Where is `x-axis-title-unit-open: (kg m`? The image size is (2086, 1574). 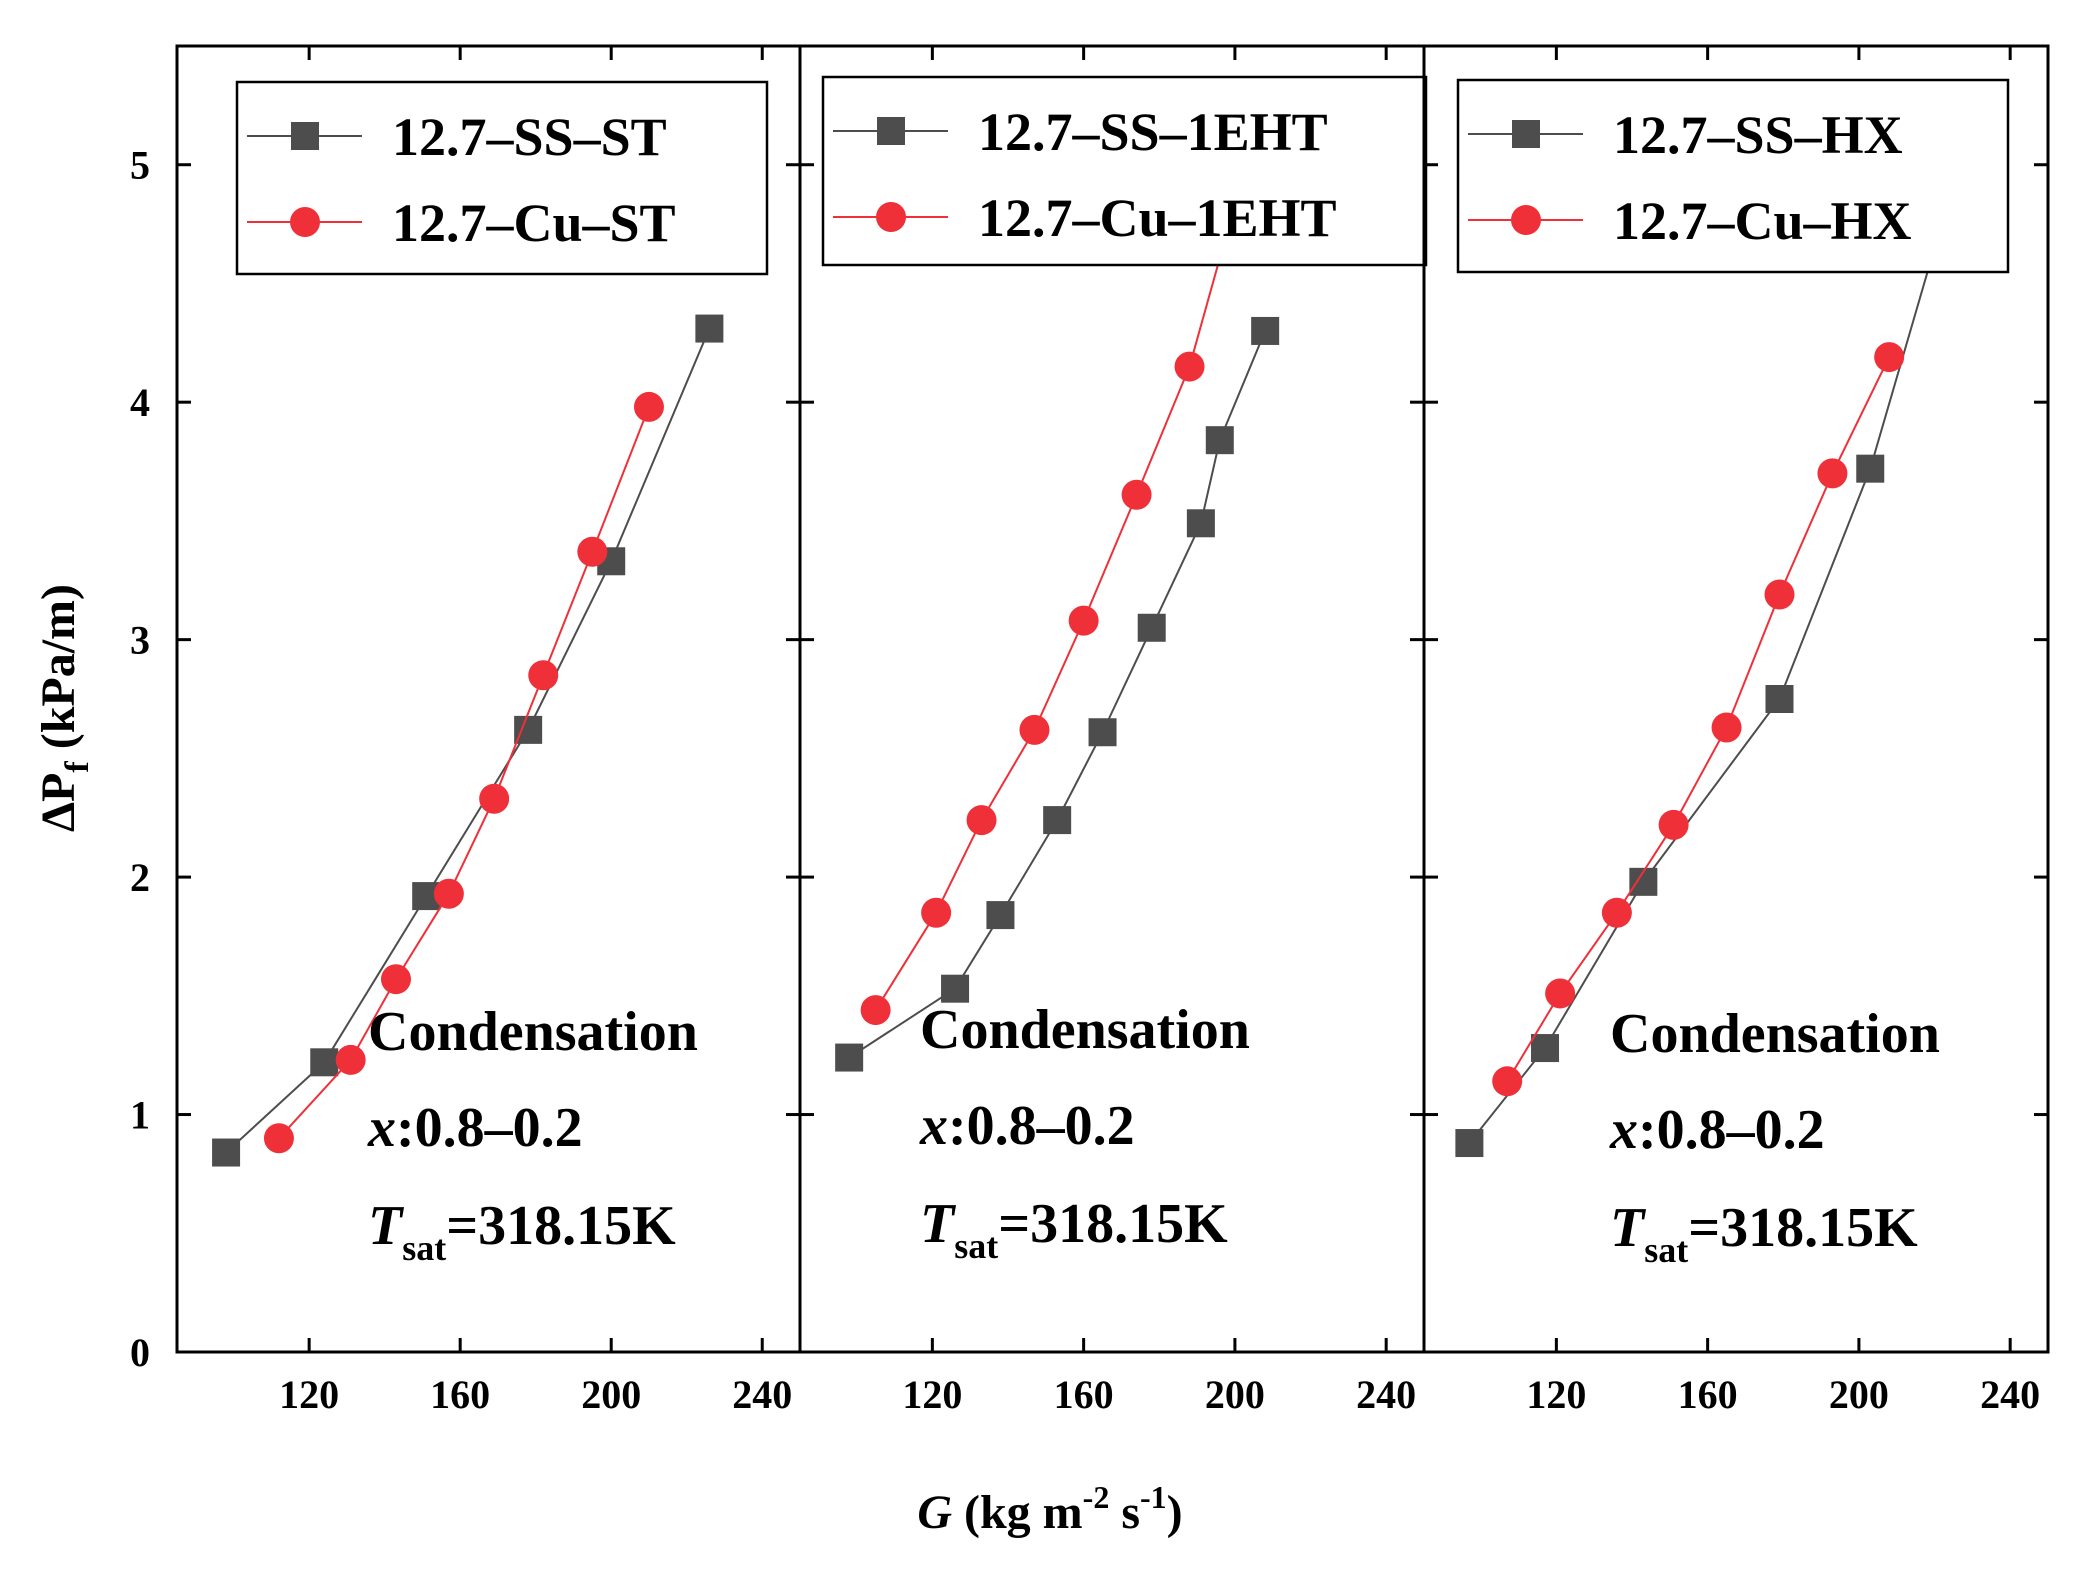 x-axis-title-unit-open: (kg m is located at coordinates (1017, 1512).